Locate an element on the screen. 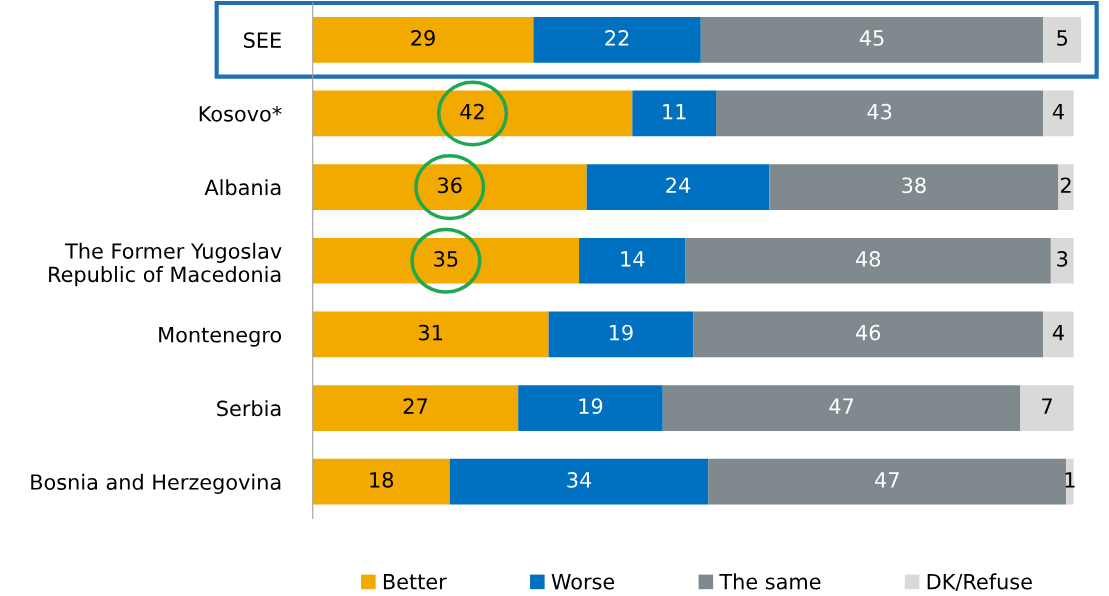 The height and width of the screenshot is (596, 1109). data-label: 11 is located at coordinates (674, 112).